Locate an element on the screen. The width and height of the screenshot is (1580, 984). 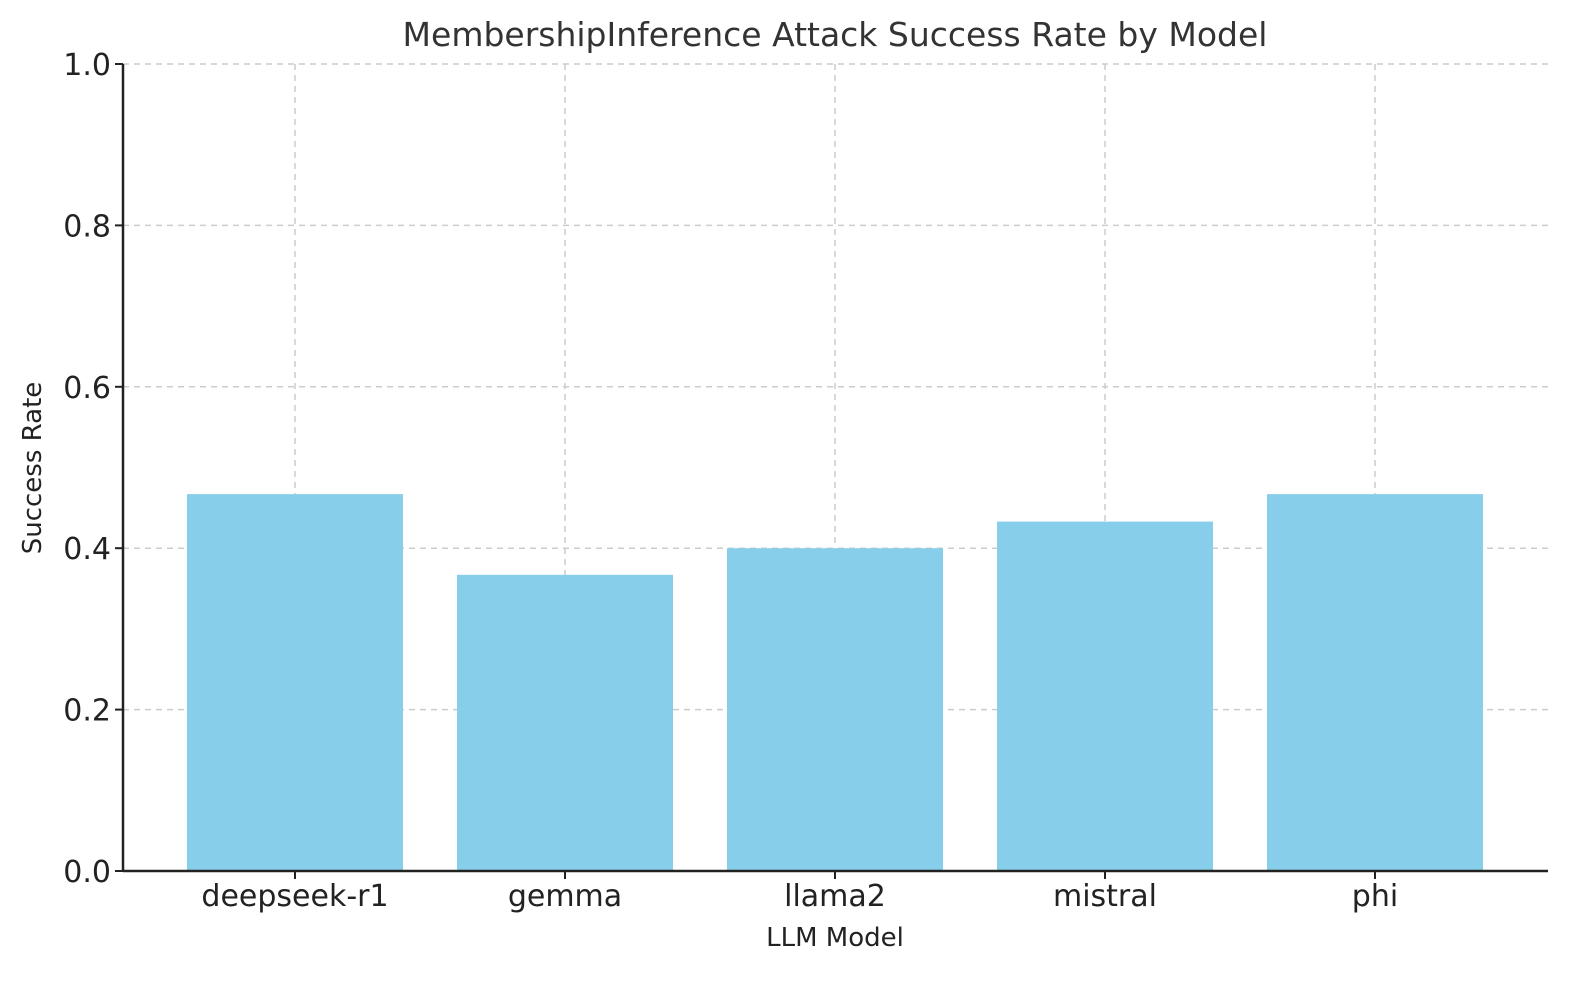
x-tick-label: gemma is located at coordinates (565, 896).